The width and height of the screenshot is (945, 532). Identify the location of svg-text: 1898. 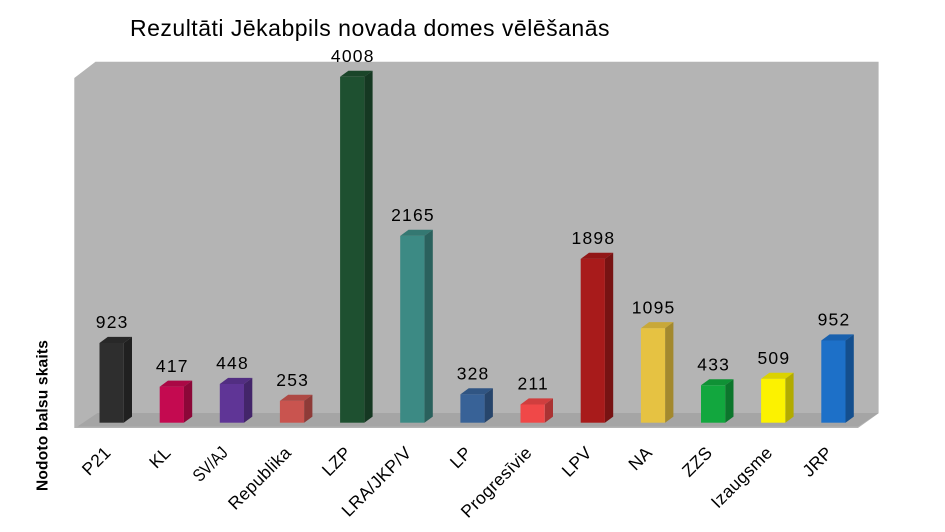
(594, 238).